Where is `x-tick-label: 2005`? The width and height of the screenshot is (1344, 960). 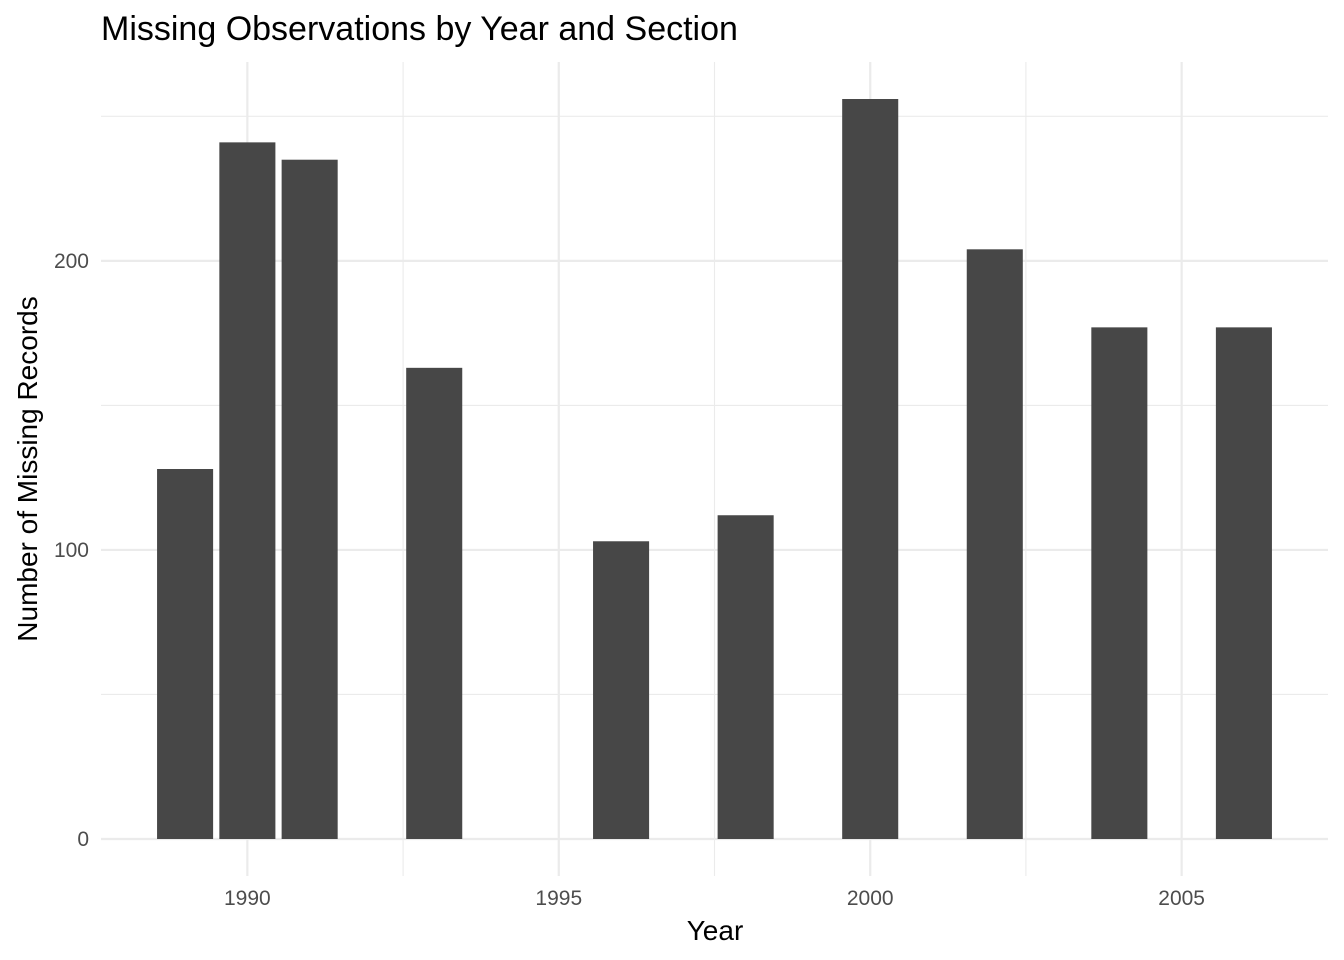
x-tick-label: 2005 is located at coordinates (1181, 898).